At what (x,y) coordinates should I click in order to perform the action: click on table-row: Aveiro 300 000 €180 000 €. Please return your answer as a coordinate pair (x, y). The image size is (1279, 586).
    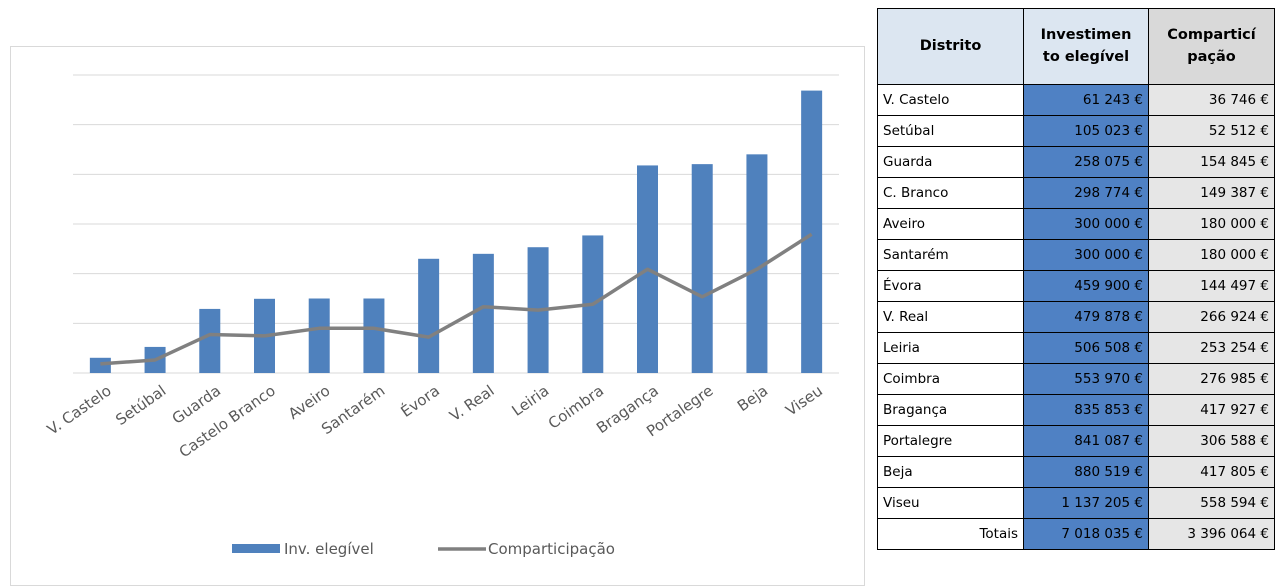
    Looking at the image, I should click on (1076, 224).